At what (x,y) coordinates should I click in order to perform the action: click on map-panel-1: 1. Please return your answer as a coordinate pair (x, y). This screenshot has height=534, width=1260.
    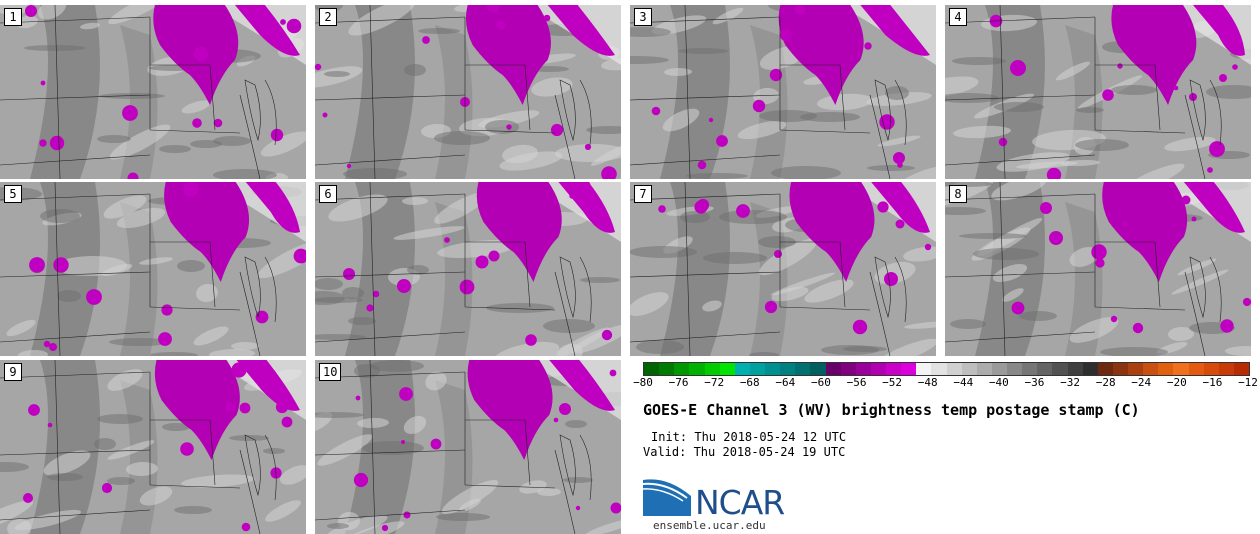
    Looking at the image, I should click on (153, 92).